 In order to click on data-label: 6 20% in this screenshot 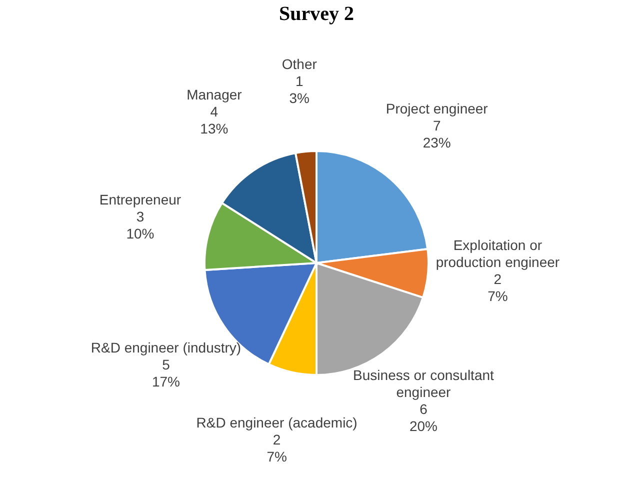, I will do `click(423, 417)`.